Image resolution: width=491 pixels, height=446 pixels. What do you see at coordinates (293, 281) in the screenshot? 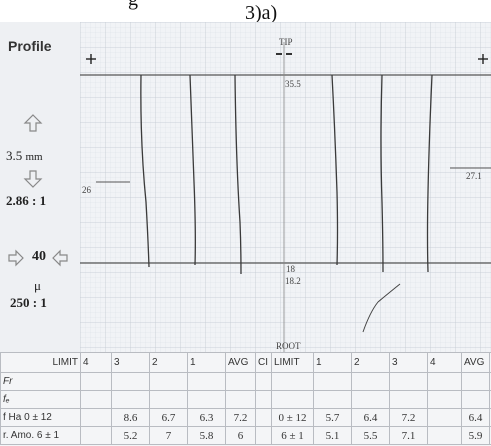
I see `bottom-reading-b: 18.2` at bounding box center [293, 281].